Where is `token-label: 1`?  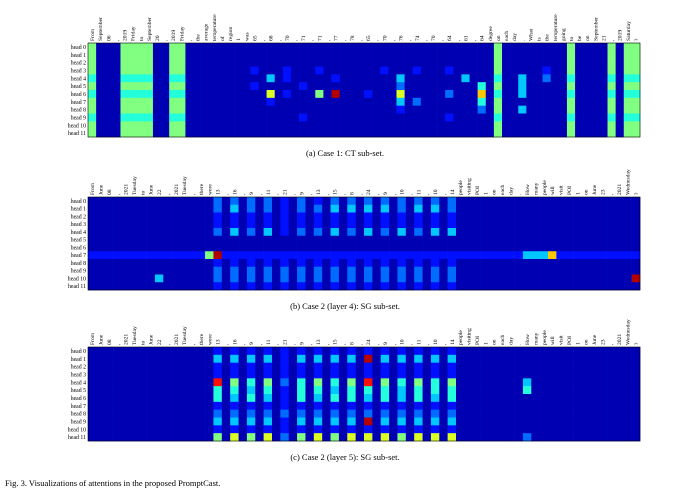 token-label: 1 is located at coordinates (486, 343).